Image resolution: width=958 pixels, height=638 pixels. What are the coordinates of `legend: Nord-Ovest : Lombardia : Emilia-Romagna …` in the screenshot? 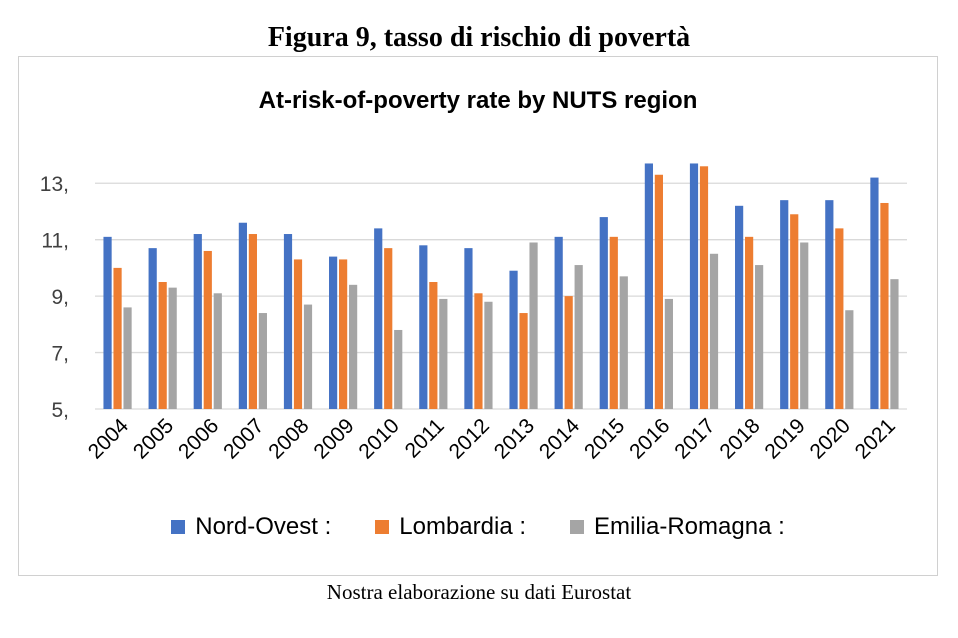 It's located at (478, 527).